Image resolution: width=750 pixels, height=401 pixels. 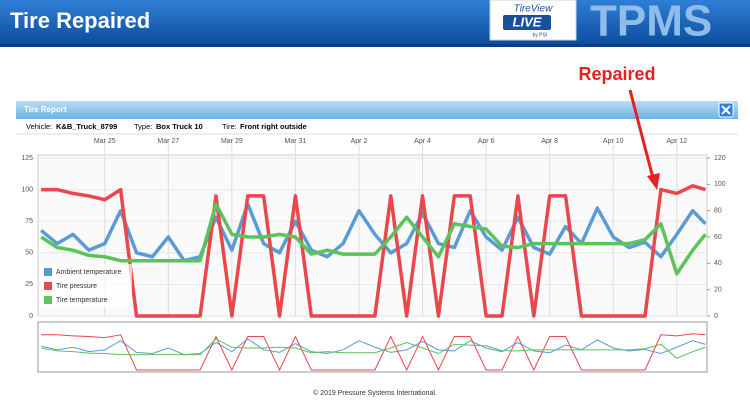 I want to click on legend-label: Ambient temperature, so click(x=88, y=272).